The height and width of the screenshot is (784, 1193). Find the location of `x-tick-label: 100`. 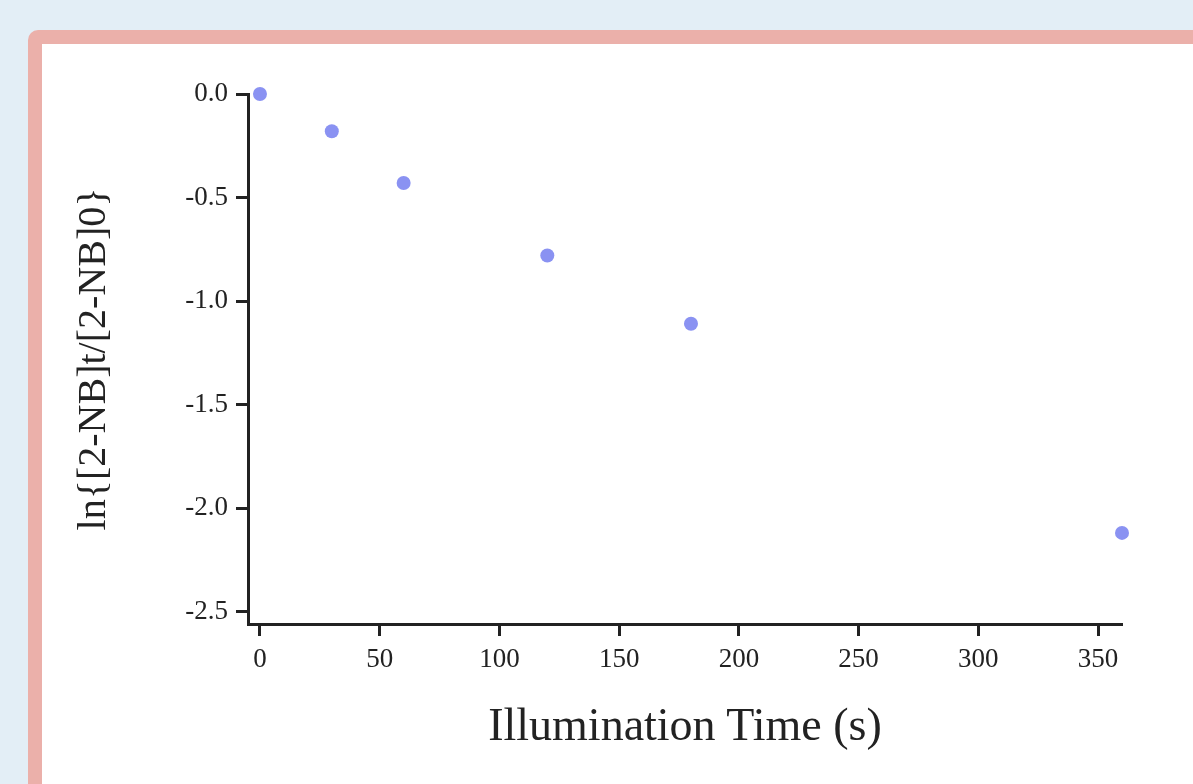

x-tick-label: 100 is located at coordinates (499, 658).